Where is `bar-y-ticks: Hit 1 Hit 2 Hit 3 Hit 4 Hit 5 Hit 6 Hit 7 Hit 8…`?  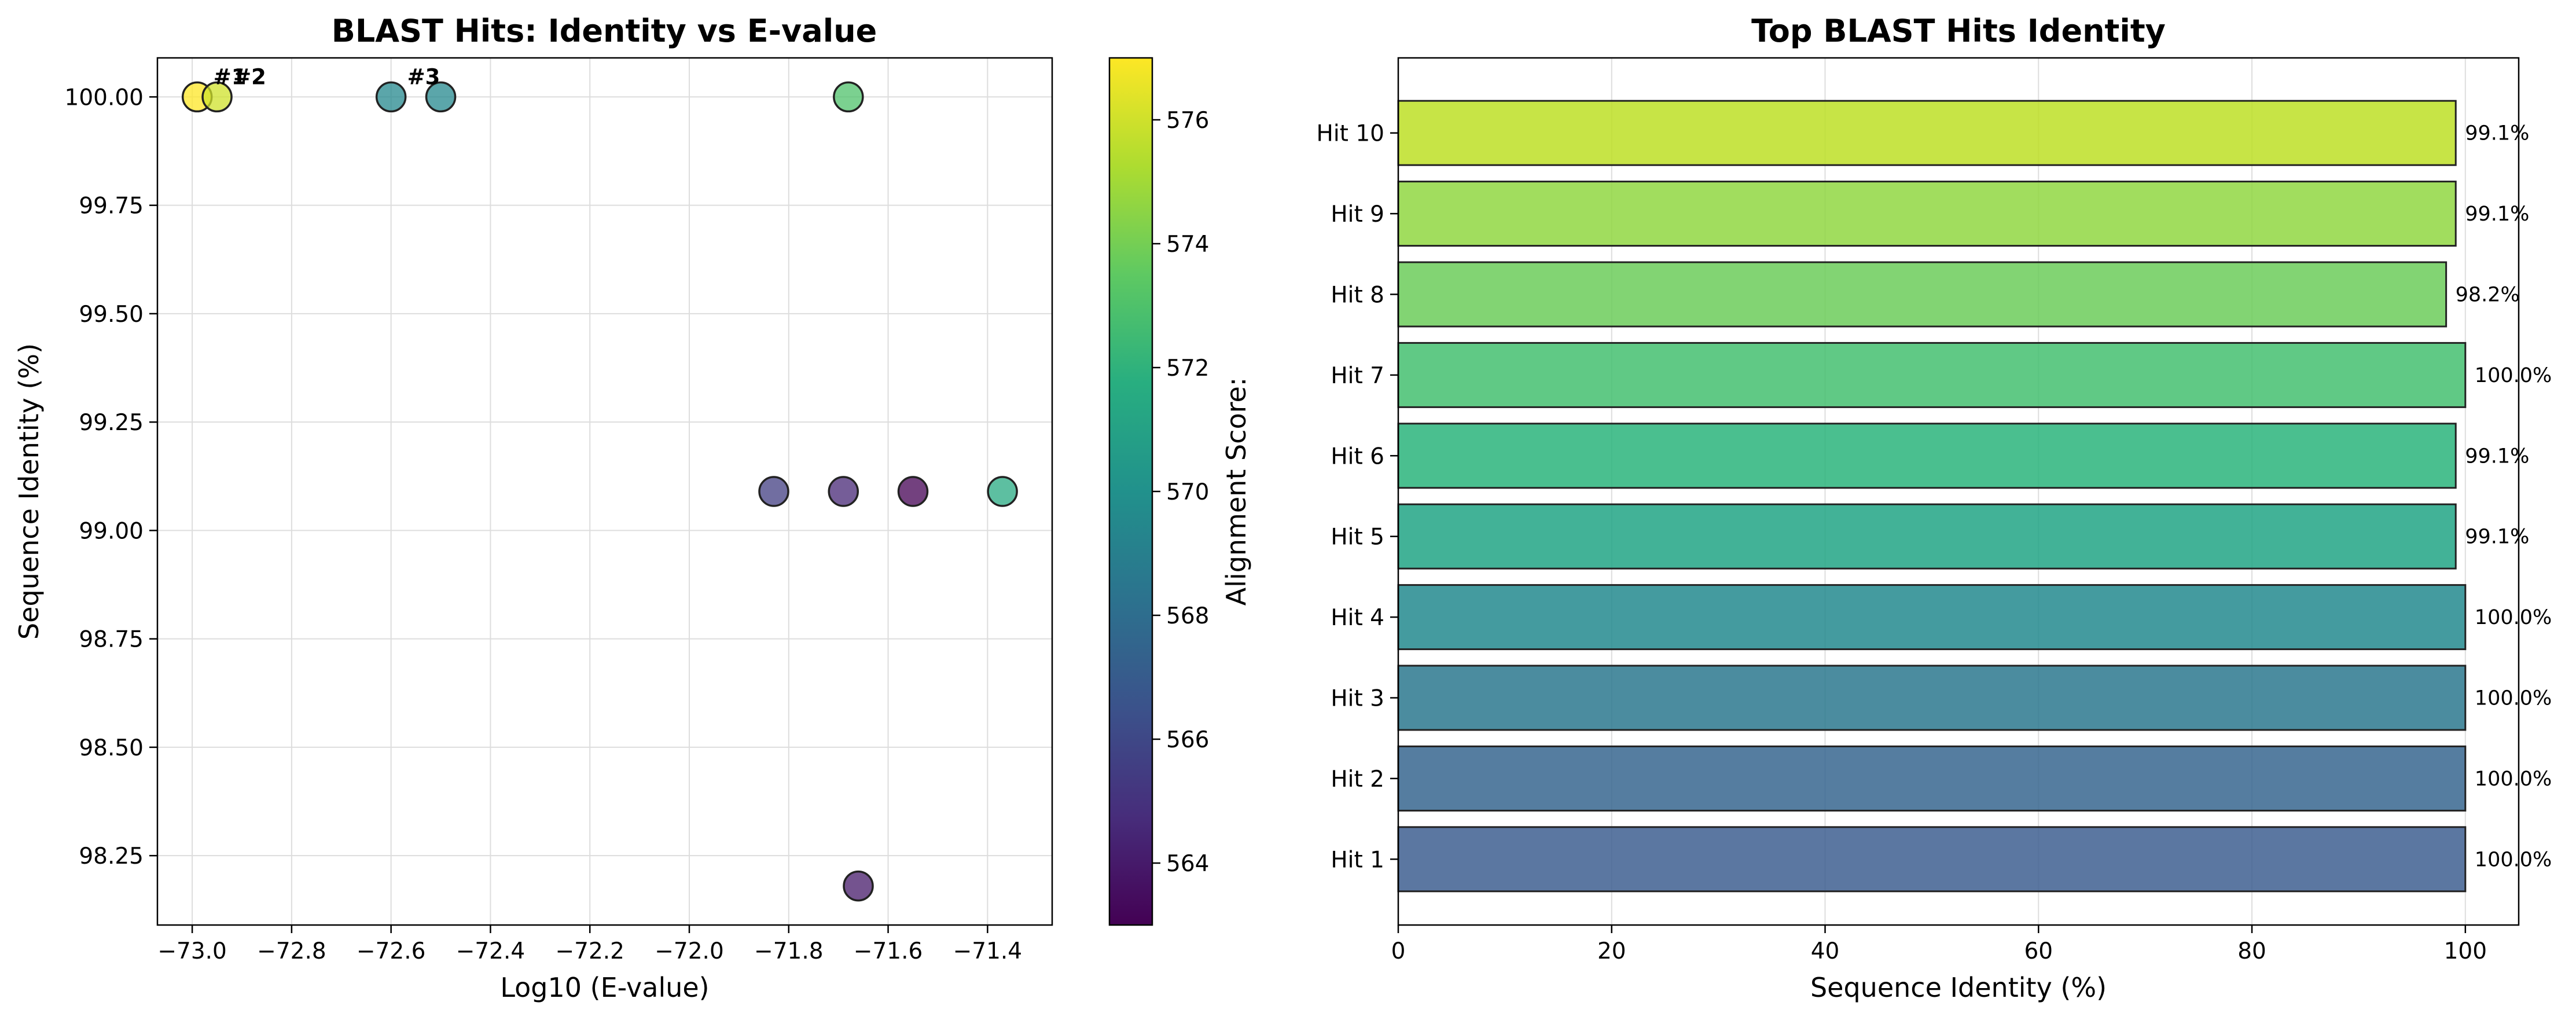
bar-y-ticks: Hit 1 Hit 2 Hit 3 Hit 4 Hit 5 Hit 6 Hit 7 Hit 8… is located at coordinates (1357, 497).